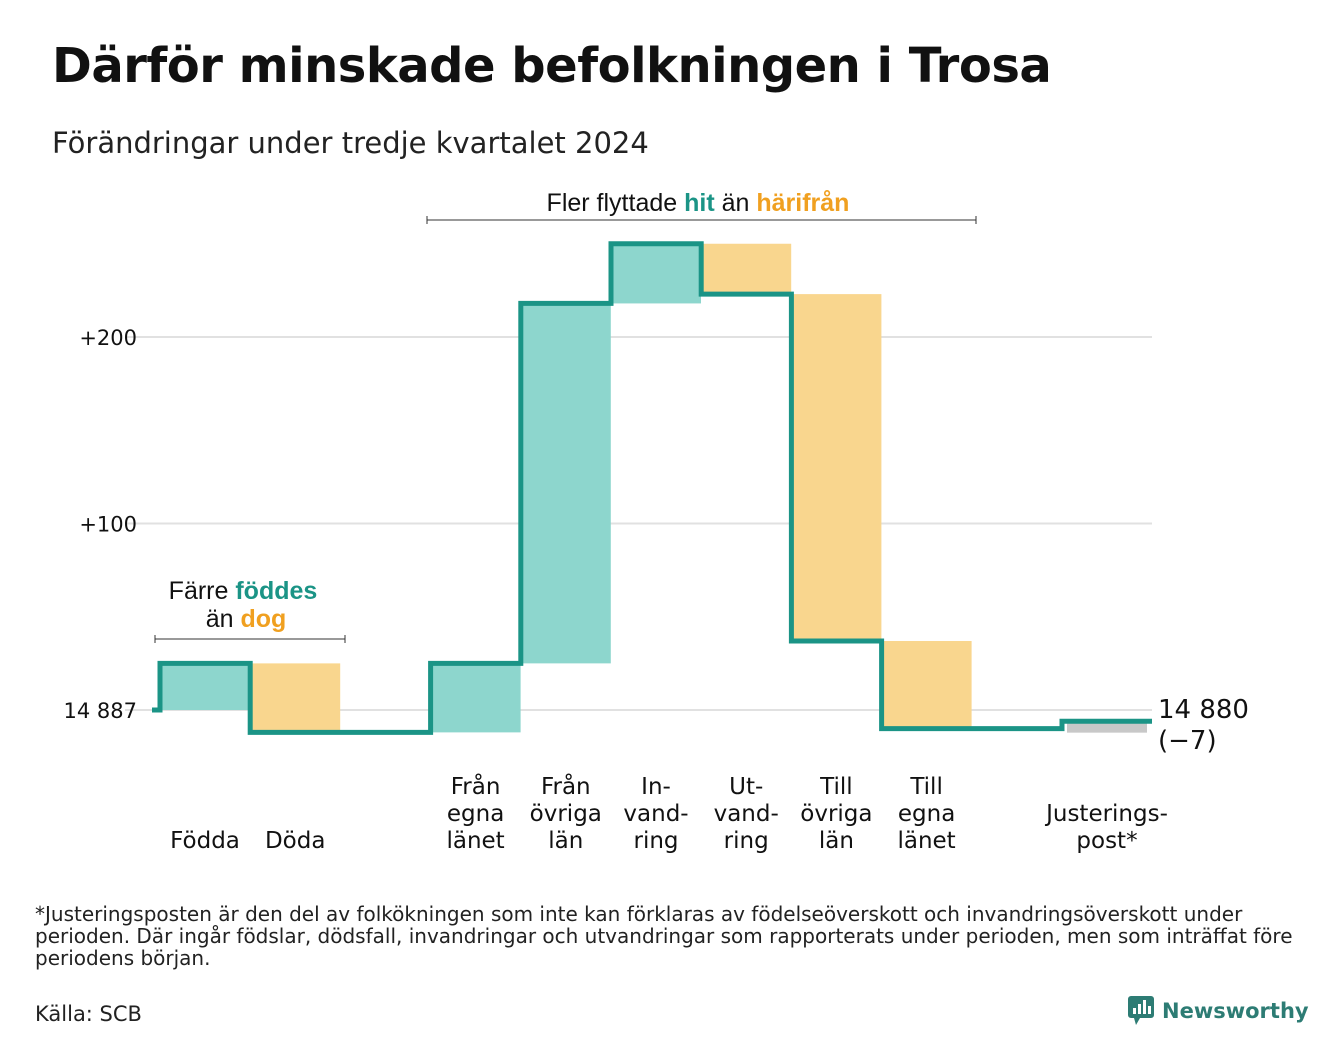 The height and width of the screenshot is (1060, 1340). Describe the element at coordinates (100, 711) in the screenshot. I see `y-tick-label: 14 887` at that location.